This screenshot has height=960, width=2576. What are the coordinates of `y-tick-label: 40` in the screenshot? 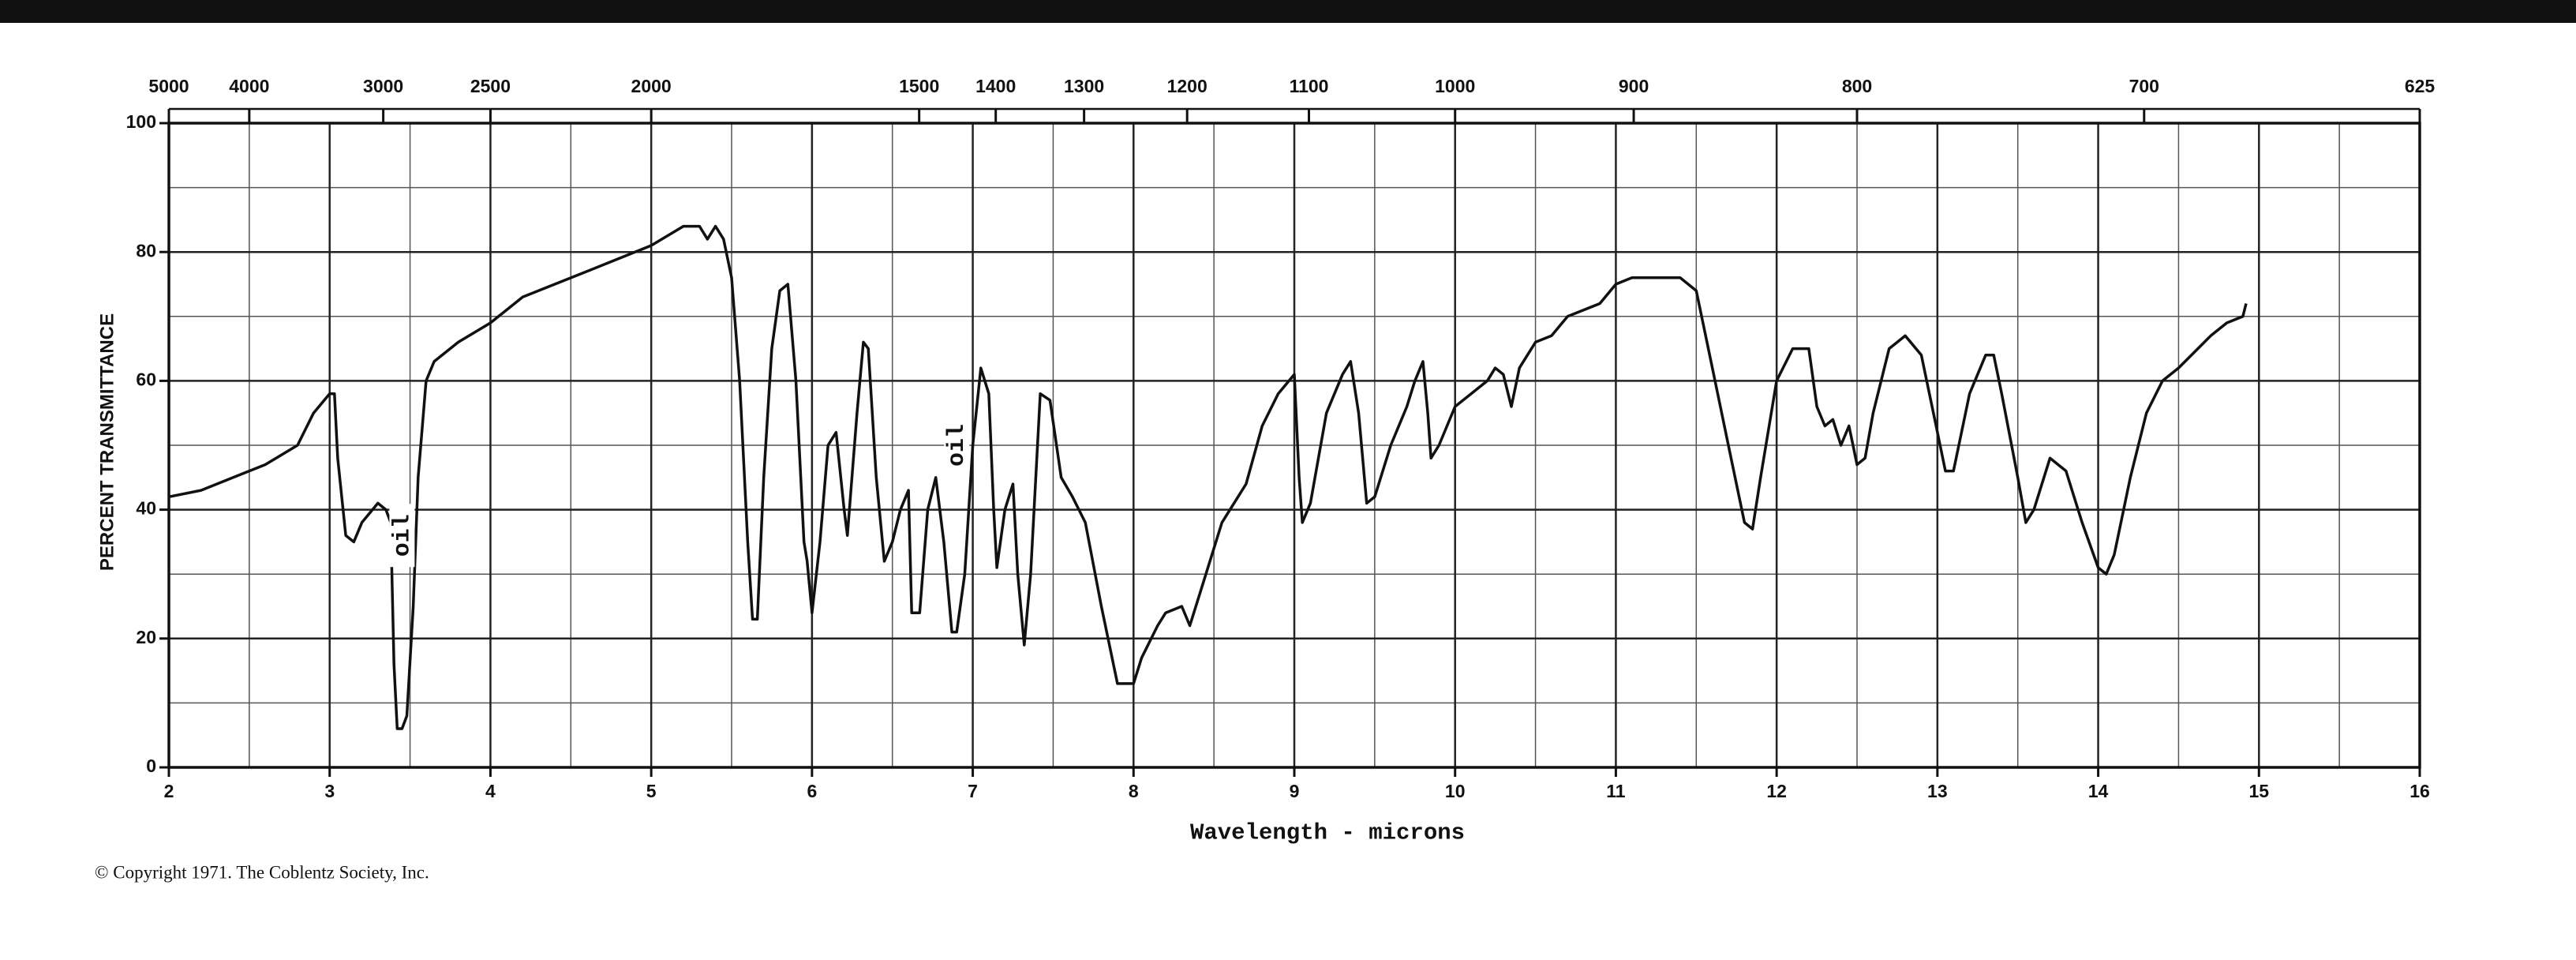 It's located at (146, 508).